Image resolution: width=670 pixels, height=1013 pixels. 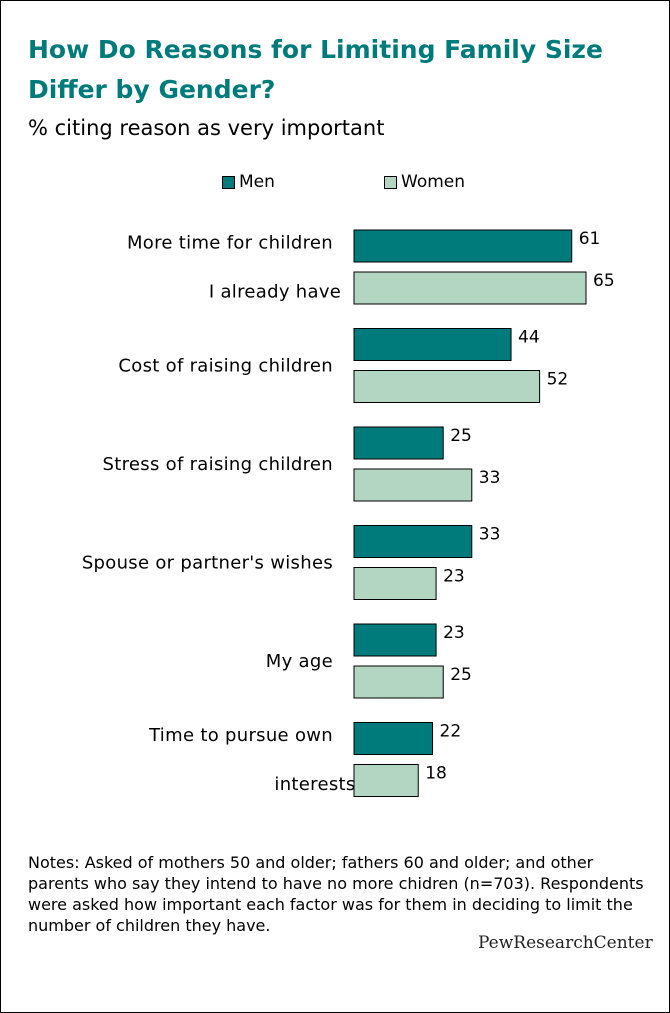 What do you see at coordinates (206, 128) in the screenshot?
I see `chart-subtitle: % citing reason as very important` at bounding box center [206, 128].